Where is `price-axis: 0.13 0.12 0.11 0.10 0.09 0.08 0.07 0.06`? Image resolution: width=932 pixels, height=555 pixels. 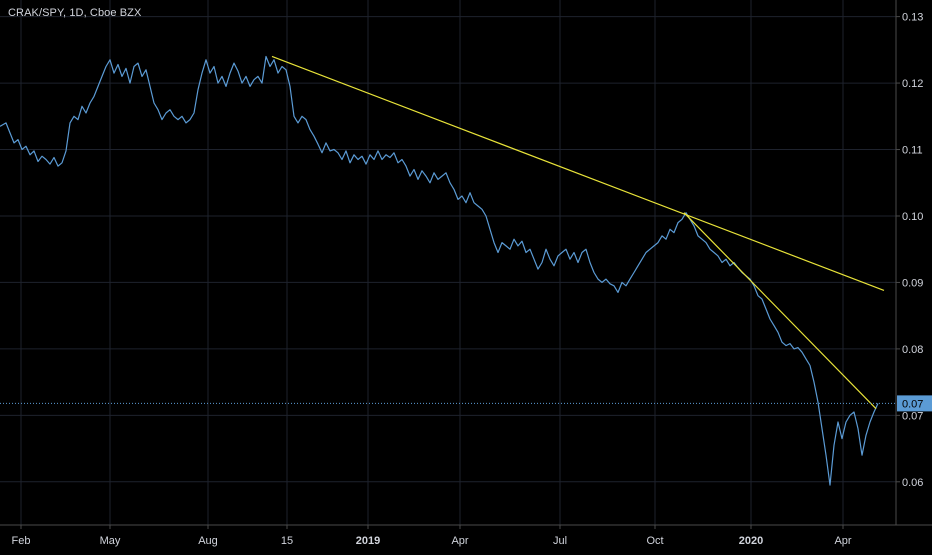 price-axis: 0.13 0.12 0.11 0.10 0.09 0.08 0.07 0.06 is located at coordinates (909, 262).